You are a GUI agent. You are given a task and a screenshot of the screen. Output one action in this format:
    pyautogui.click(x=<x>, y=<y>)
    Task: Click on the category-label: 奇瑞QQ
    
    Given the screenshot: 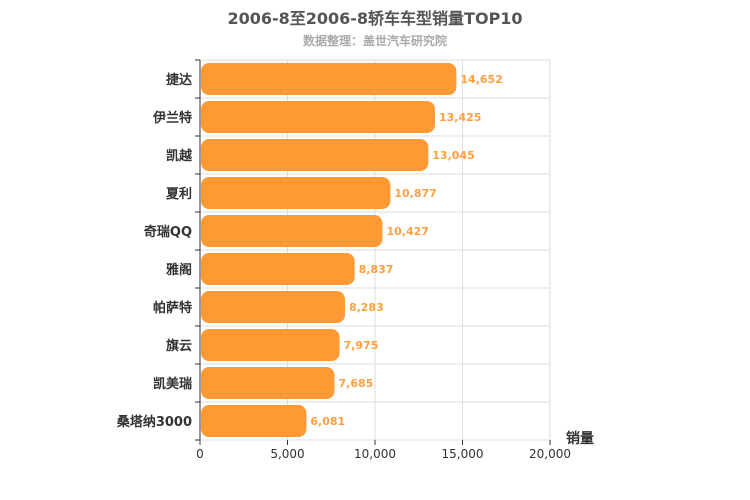 What is the action you would take?
    pyautogui.click(x=168, y=232)
    